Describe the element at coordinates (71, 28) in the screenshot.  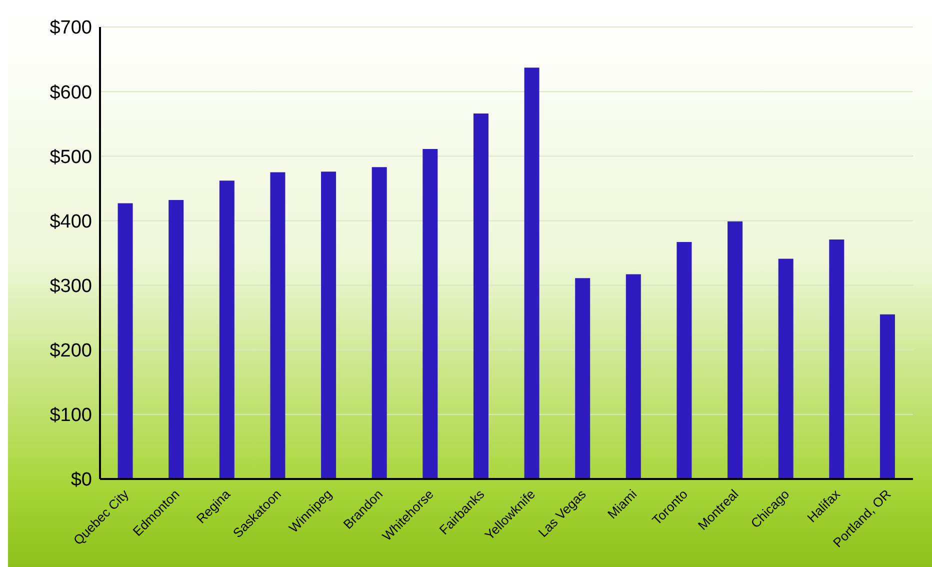
I see `y-tick-label: $700` at that location.